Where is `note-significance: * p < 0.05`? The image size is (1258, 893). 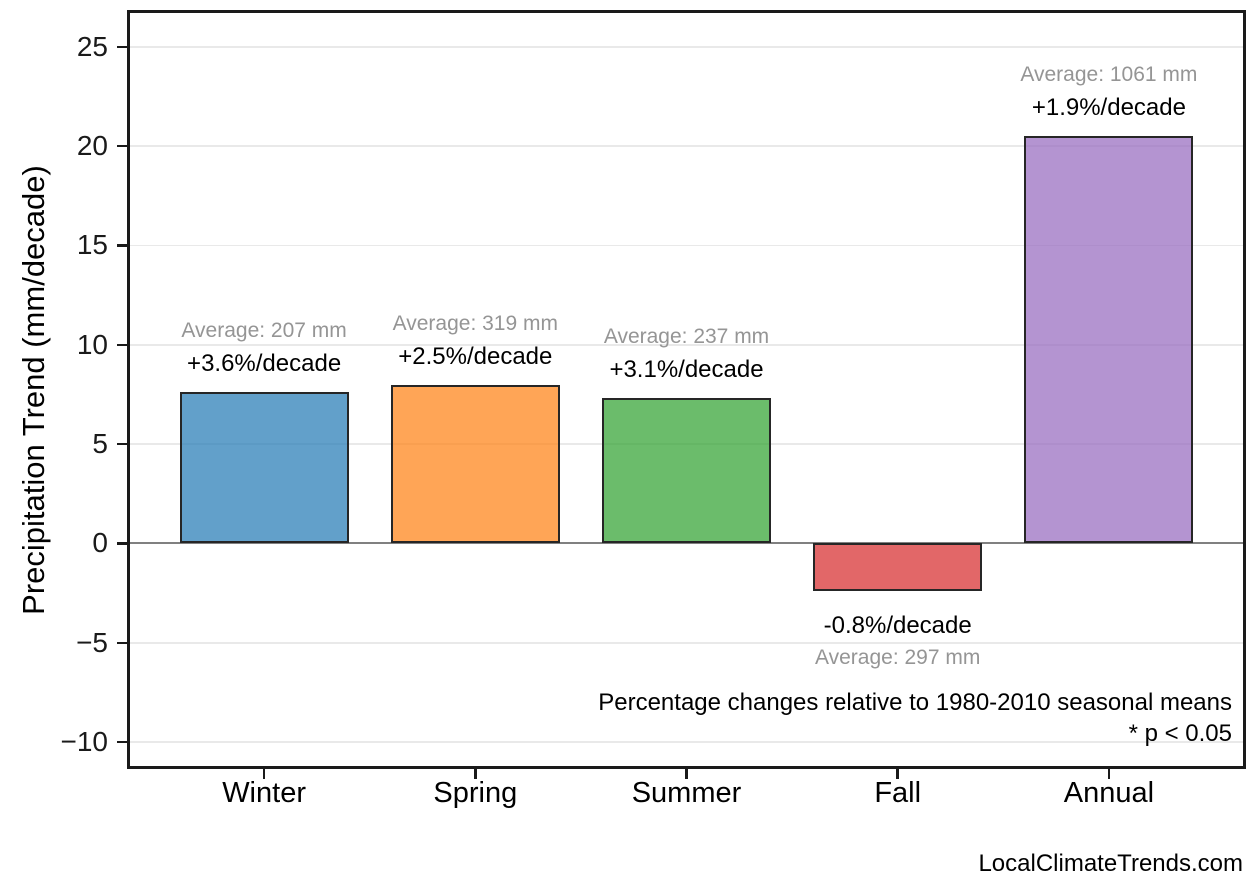
note-significance: * p < 0.05 is located at coordinates (1180, 733).